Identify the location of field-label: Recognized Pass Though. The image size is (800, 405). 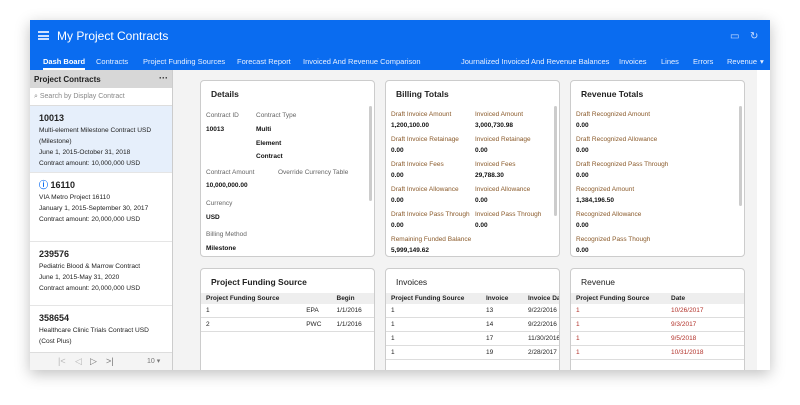
(613, 239).